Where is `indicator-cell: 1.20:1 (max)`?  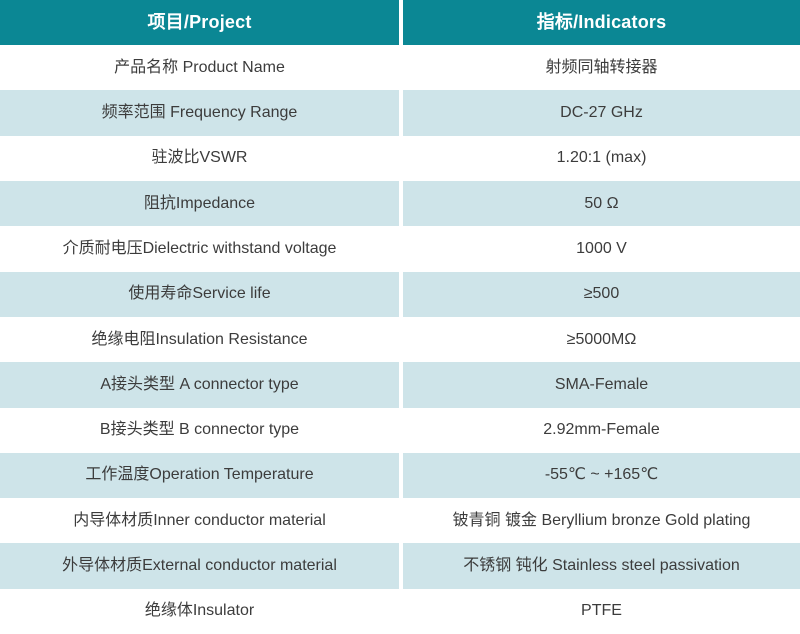 indicator-cell: 1.20:1 (max) is located at coordinates (601, 158).